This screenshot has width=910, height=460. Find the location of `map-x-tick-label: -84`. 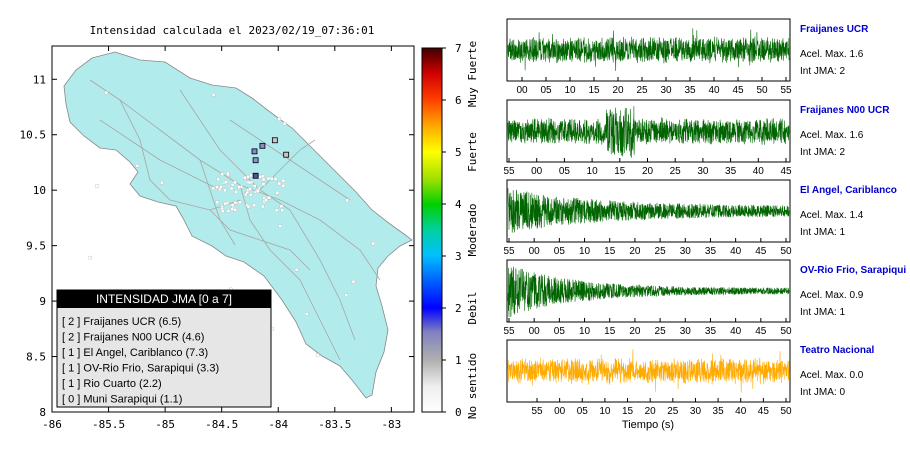

map-x-tick-label: -84 is located at coordinates (278, 424).